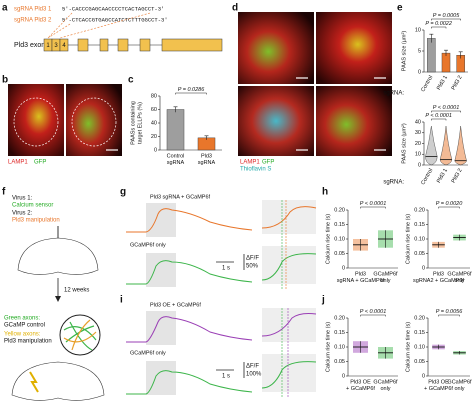 This screenshot has height=407, width=474. I want to click on duration: 12 weeks, so click(76, 291).